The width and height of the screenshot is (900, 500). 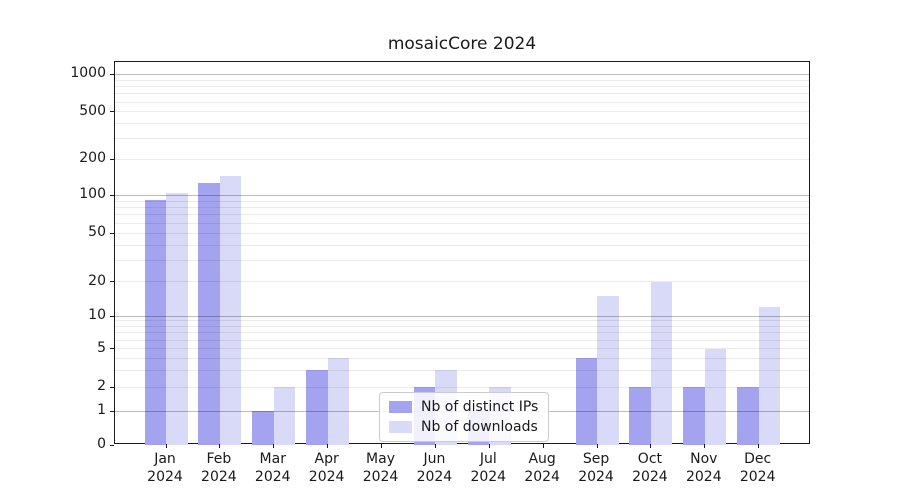 What do you see at coordinates (703, 468) in the screenshot?
I see `x-tick-label-nov: Nov 2024` at bounding box center [703, 468].